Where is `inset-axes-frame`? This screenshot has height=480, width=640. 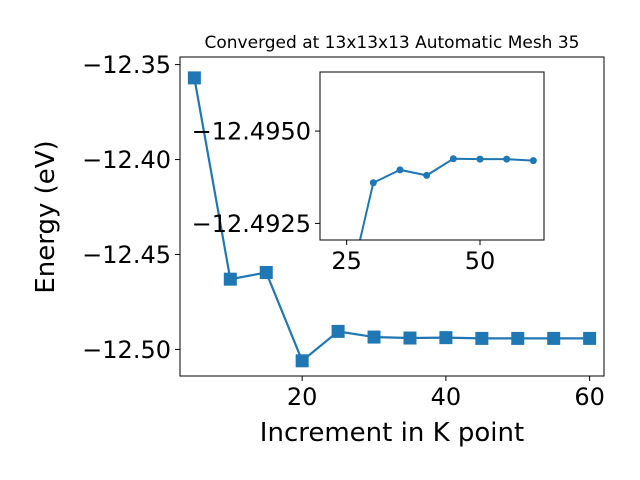 inset-axes-frame is located at coordinates (432, 156).